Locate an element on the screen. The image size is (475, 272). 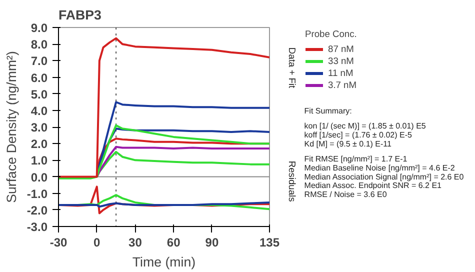
y-tick-label: 0.0 is located at coordinates (39, 177).